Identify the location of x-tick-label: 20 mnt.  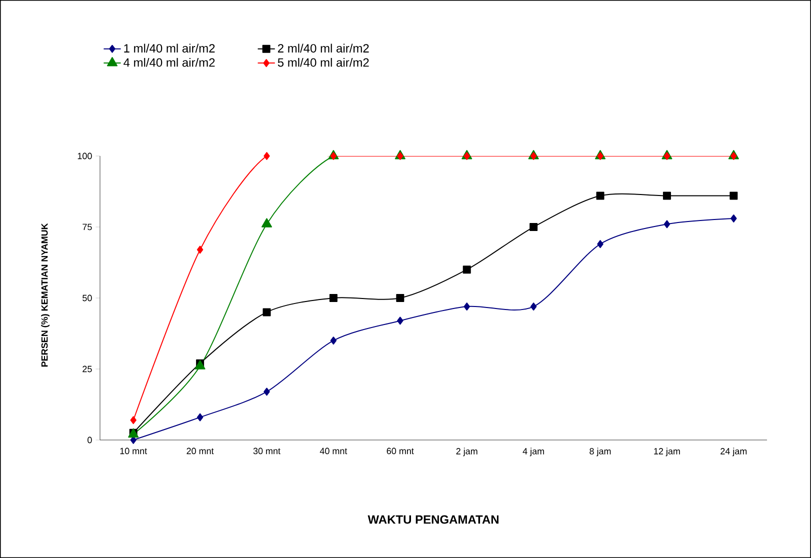
(200, 451).